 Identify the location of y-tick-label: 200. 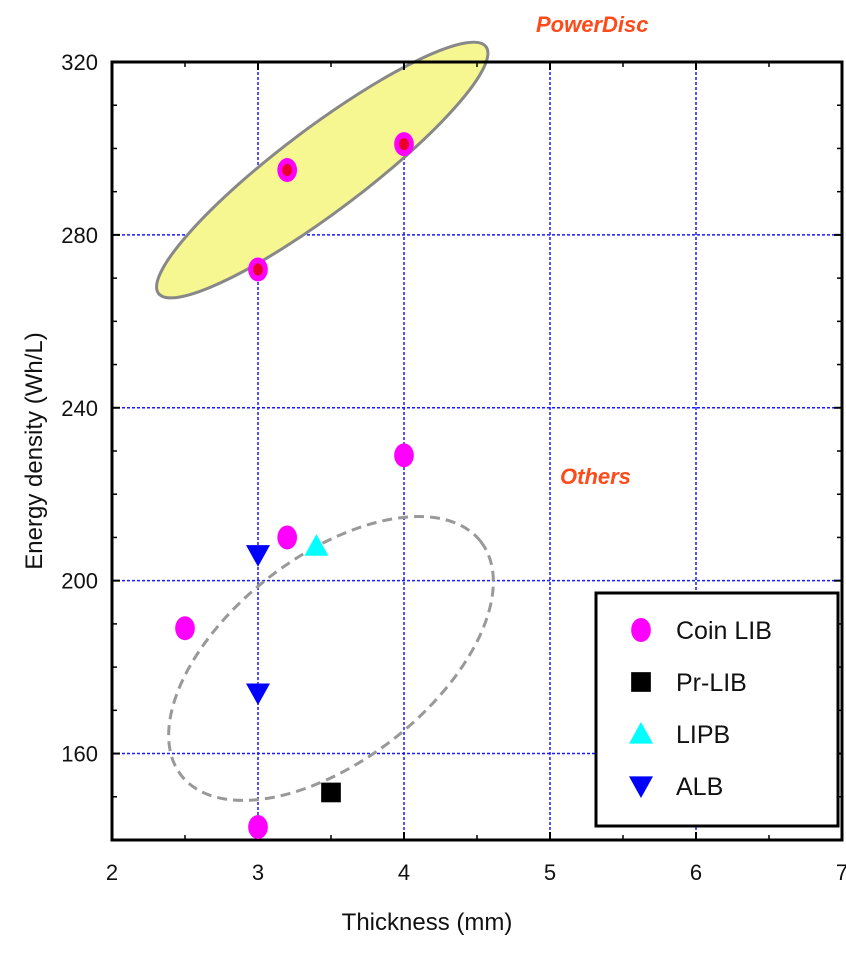
(79, 581).